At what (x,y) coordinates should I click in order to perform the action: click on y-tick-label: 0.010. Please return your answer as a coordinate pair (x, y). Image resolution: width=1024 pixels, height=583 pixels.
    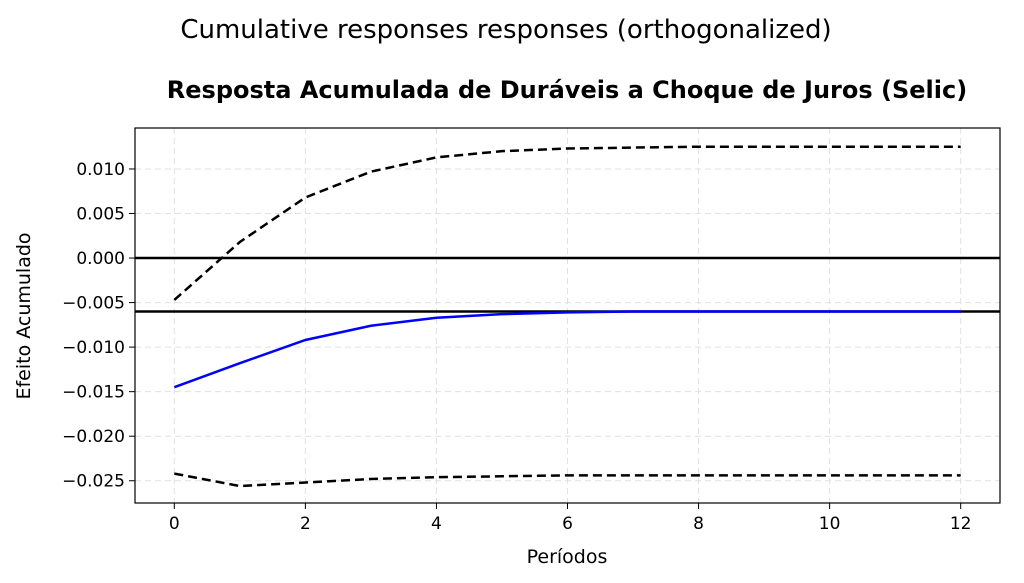
    Looking at the image, I should click on (100, 170).